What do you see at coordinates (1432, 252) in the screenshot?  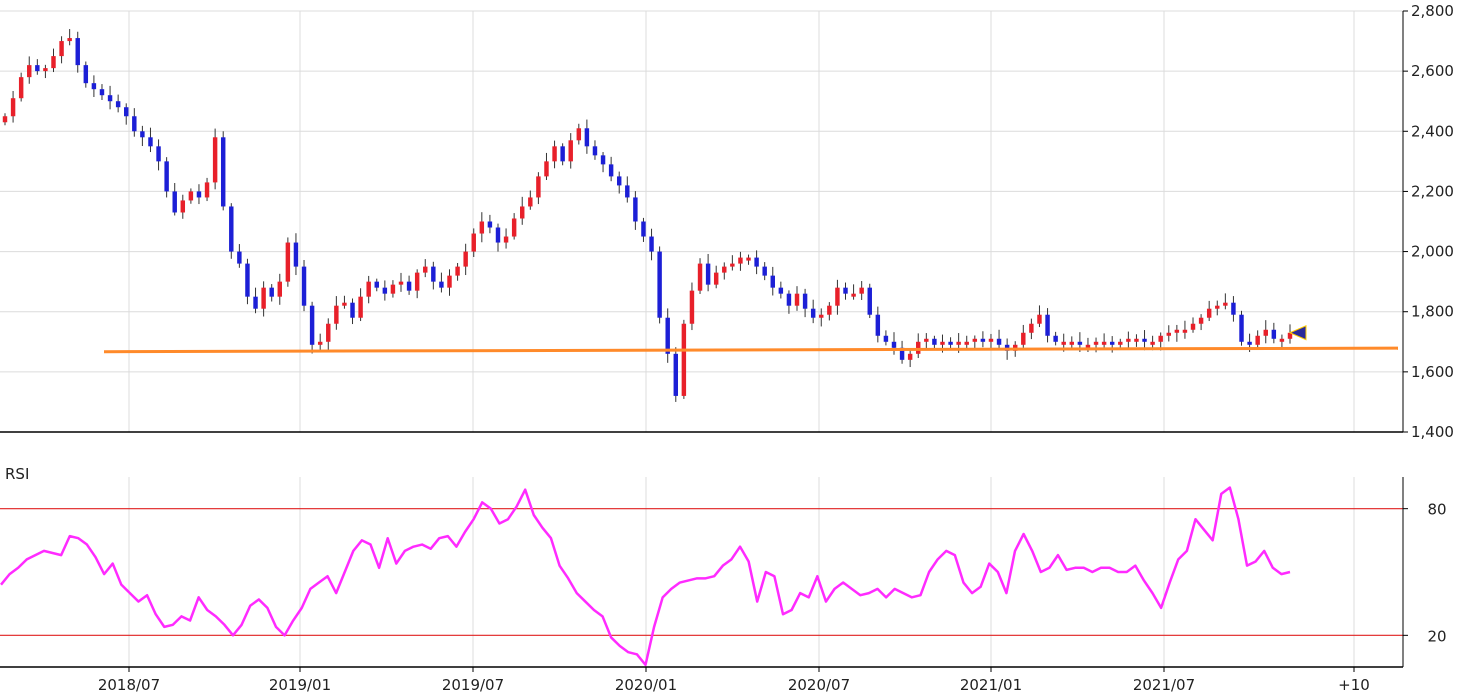 I see `price-y-tick-label: 2,000` at bounding box center [1432, 252].